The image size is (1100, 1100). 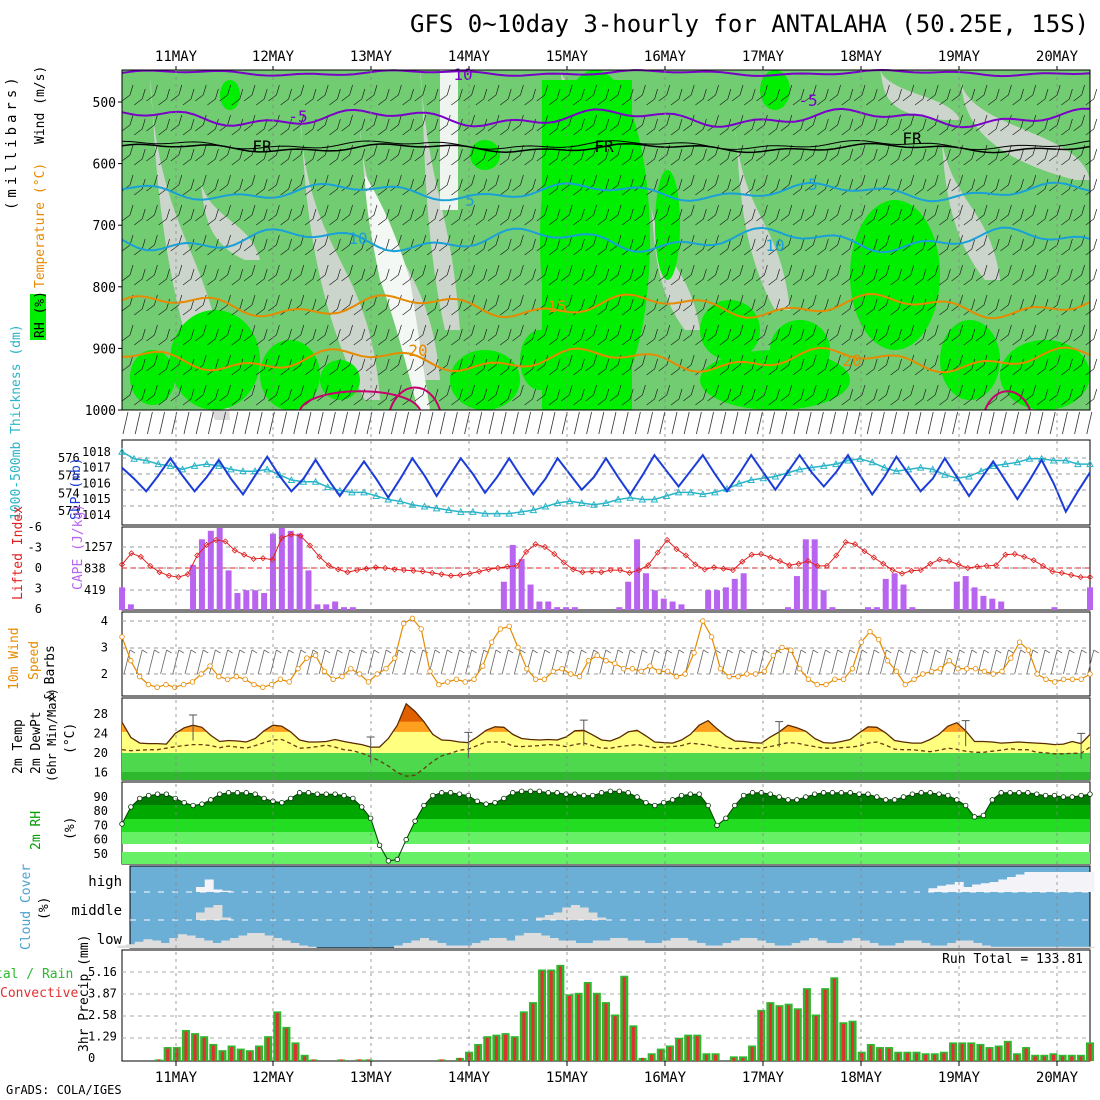 What do you see at coordinates (38, 609) in the screenshot?
I see `li-tick-label: 6` at bounding box center [38, 609].